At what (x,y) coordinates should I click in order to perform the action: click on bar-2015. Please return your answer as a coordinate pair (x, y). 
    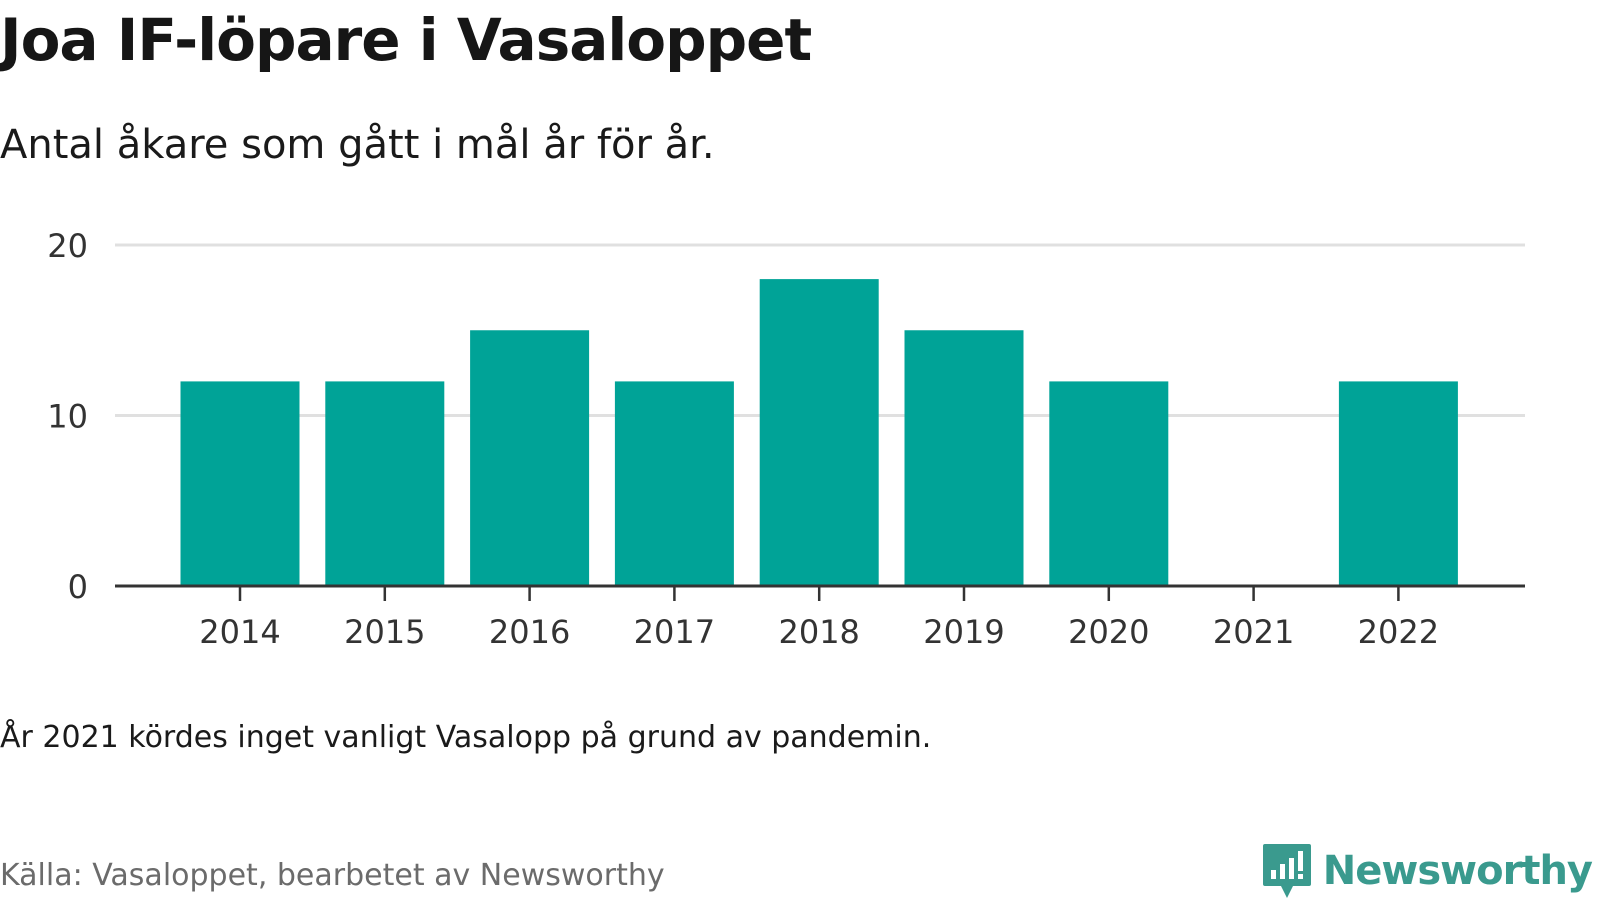
    Looking at the image, I should click on (385, 483).